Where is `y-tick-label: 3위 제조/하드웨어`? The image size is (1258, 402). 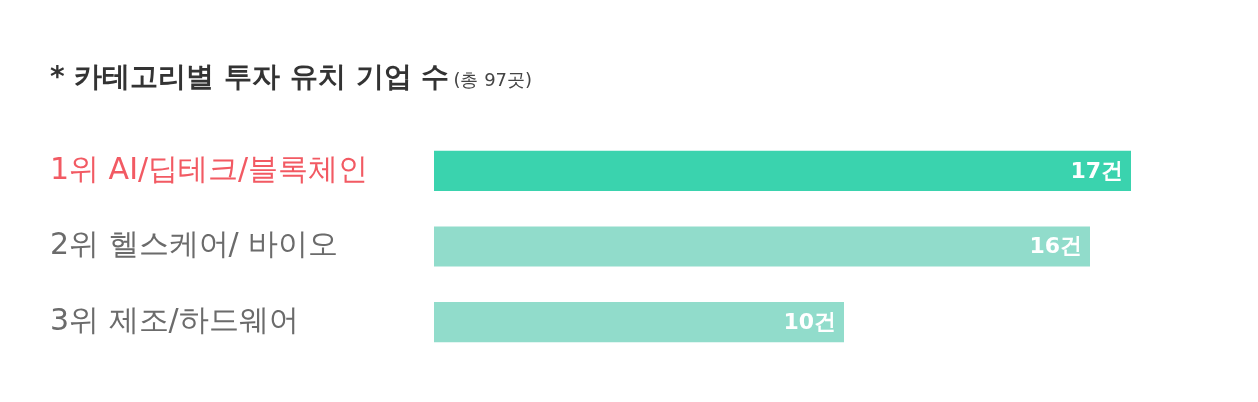
y-tick-label: 3위 제조/하드웨어 is located at coordinates (174, 319).